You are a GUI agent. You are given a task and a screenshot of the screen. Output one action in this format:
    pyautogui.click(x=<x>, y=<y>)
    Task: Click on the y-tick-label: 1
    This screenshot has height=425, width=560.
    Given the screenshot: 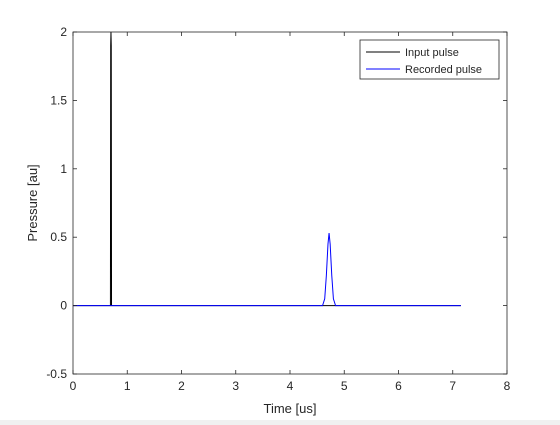 What is the action you would take?
    pyautogui.click(x=63, y=169)
    